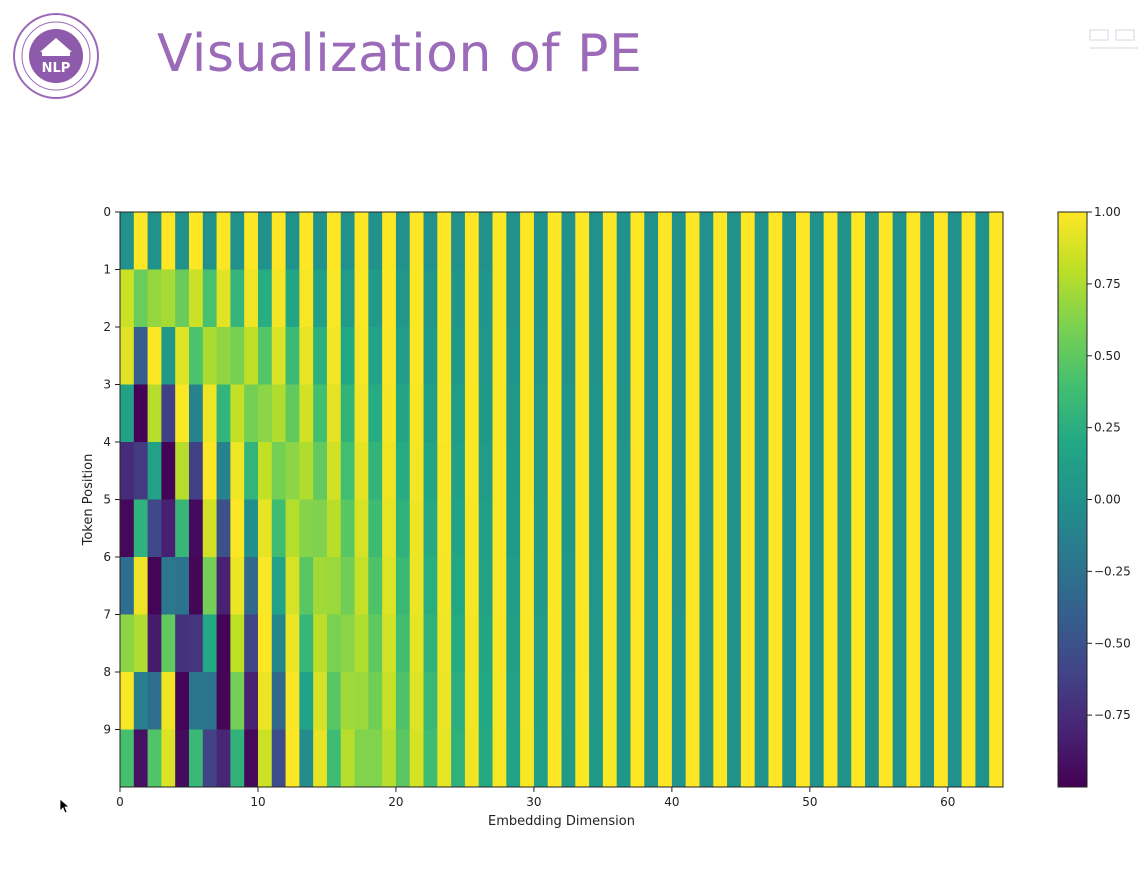  Describe the element at coordinates (107, 385) in the screenshot. I see `y-tick-label: 3` at that location.